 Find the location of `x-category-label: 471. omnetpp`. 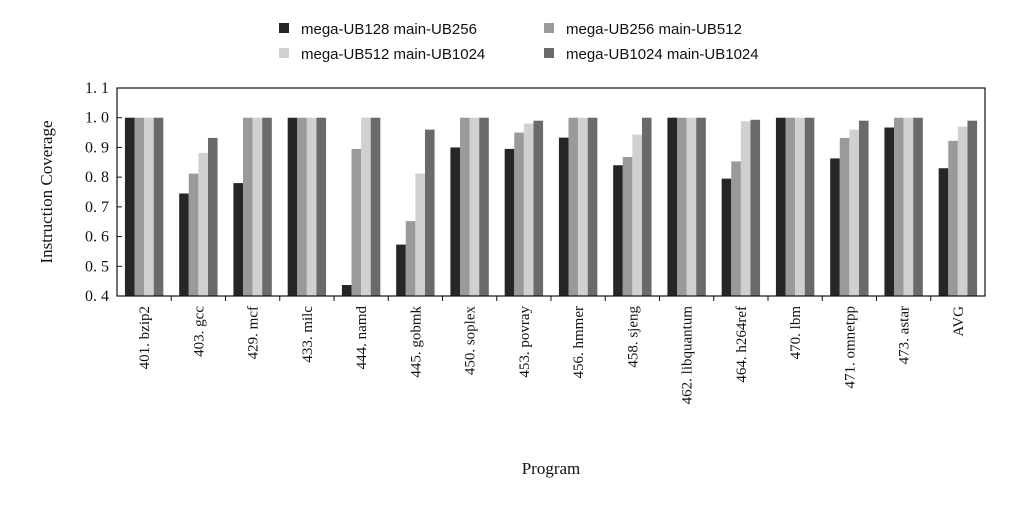

x-category-label: 471. omnetpp is located at coordinates (850, 347).